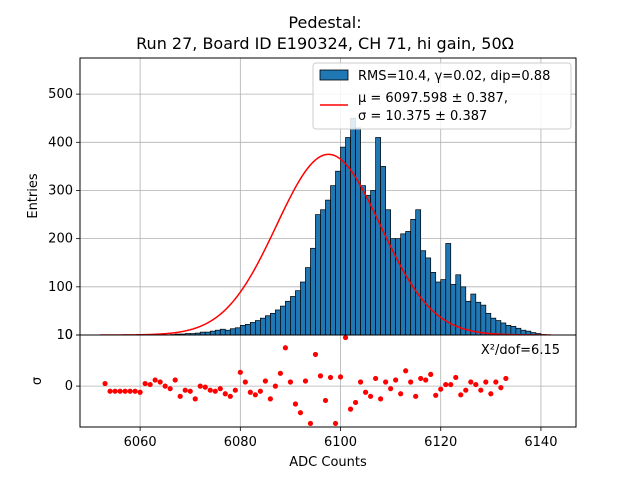 This screenshot has height=480, width=640. Describe the element at coordinates (240, 442) in the screenshot. I see `x-tick-label: 6080` at that location.